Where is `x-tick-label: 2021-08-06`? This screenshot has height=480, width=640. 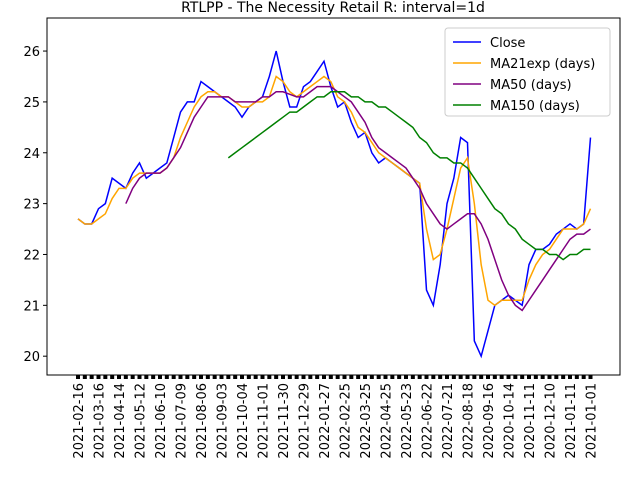
x-tick-label: 2021-08-06 is located at coordinates (202, 421).